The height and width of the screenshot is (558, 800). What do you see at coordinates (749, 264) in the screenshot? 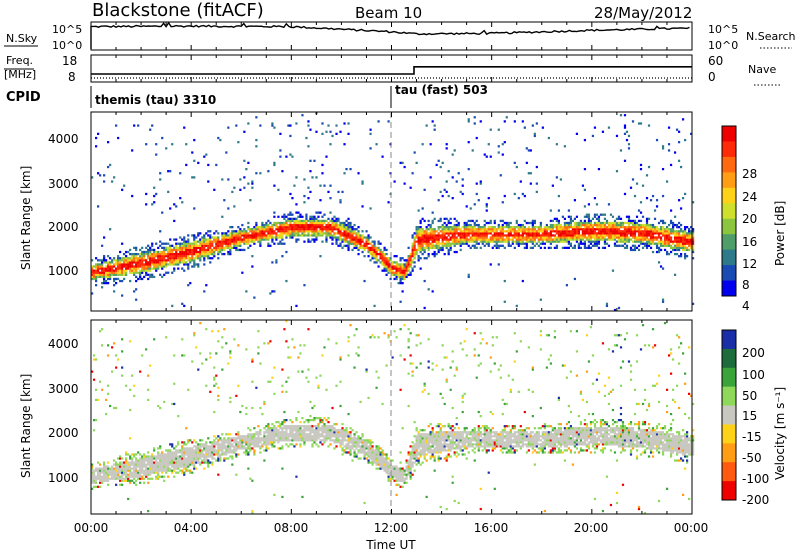
I see `power-cbar-tick-12: 12` at bounding box center [749, 264].